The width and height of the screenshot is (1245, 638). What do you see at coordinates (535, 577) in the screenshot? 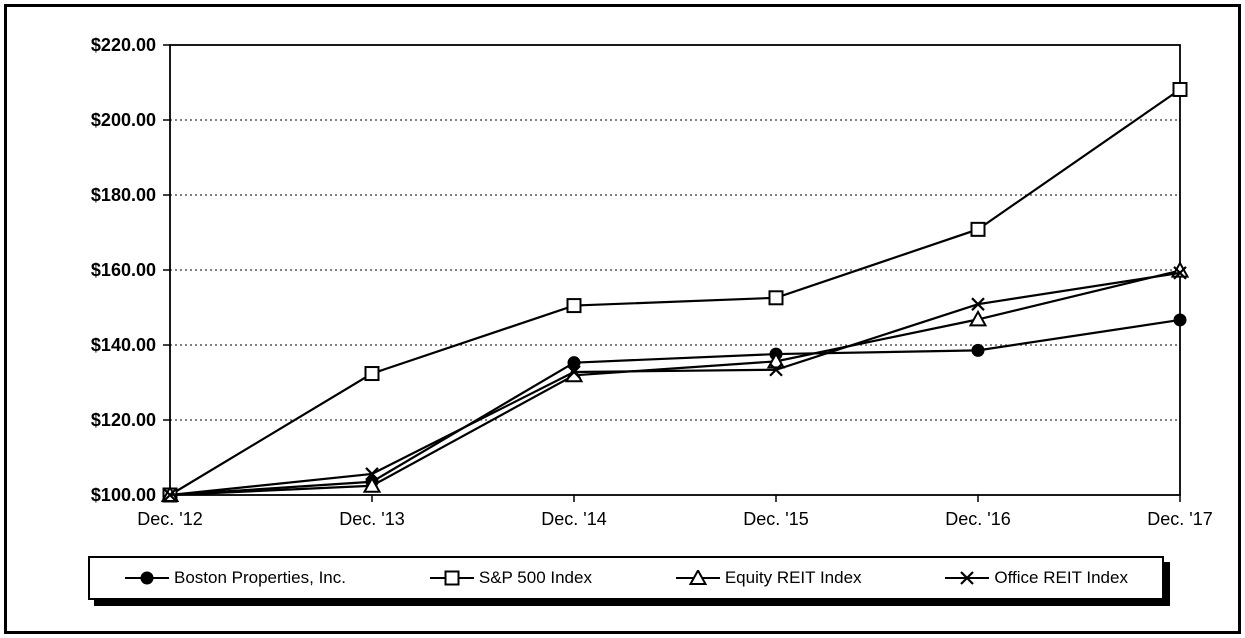
I see `legend-label-sp500: S&P 500 Index` at bounding box center [535, 577].